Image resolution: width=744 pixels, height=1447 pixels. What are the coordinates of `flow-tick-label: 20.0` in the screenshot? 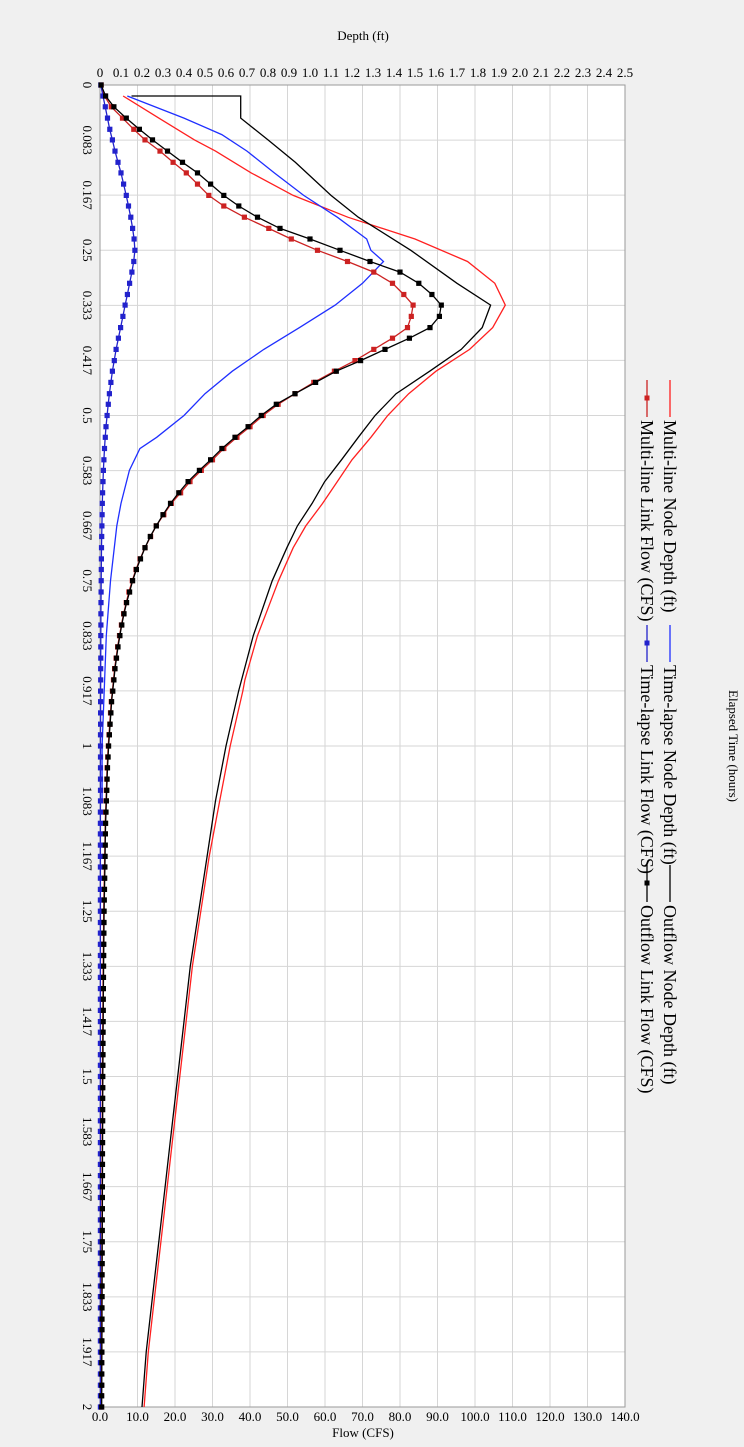 It's located at (175, 1416).